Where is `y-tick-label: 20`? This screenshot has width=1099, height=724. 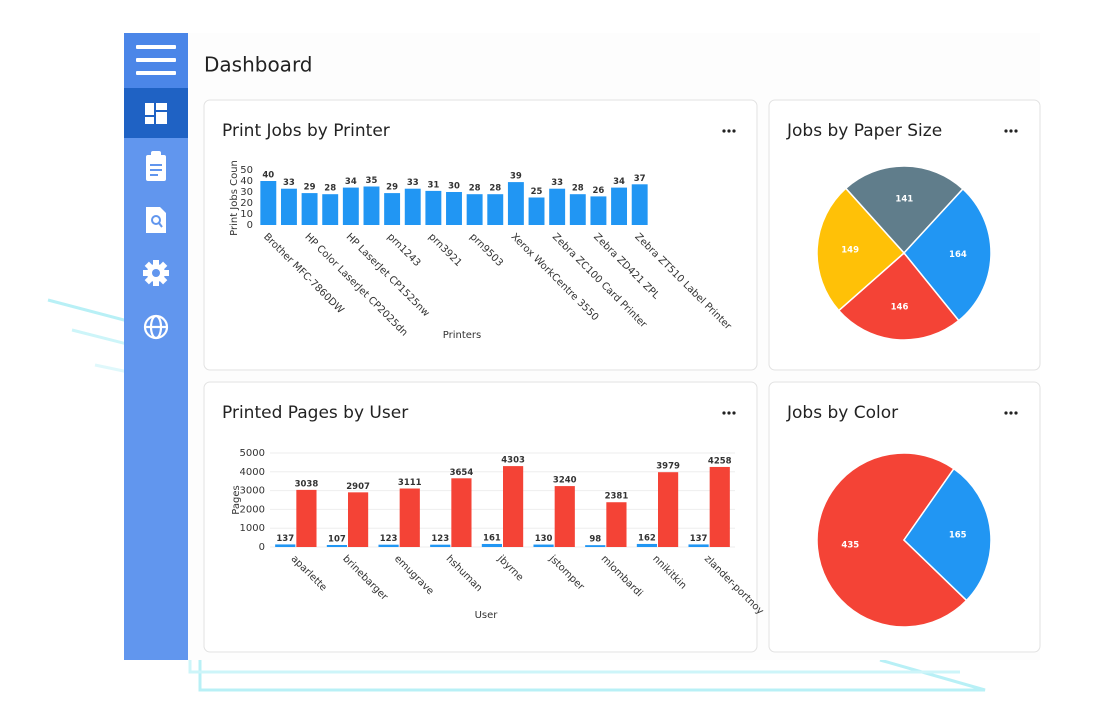
y-tick-label: 20 is located at coordinates (246, 203).